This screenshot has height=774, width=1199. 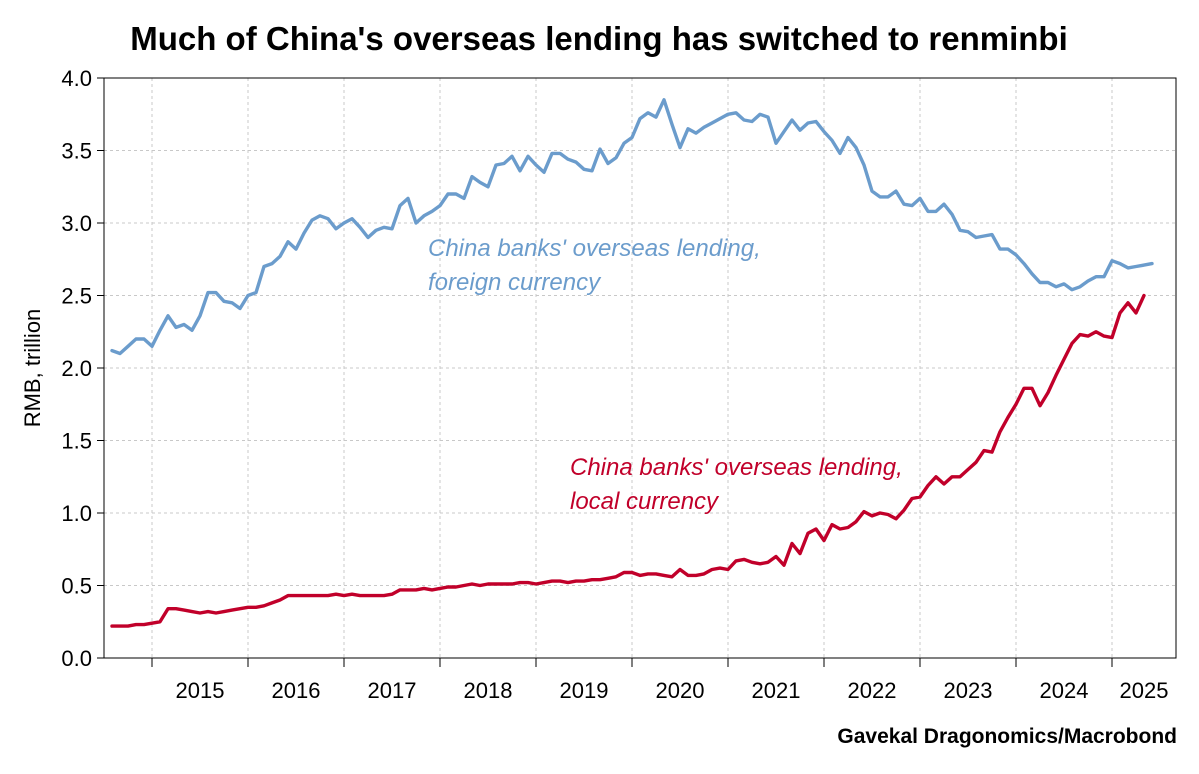 I want to click on y-tick-label: 4.0, so click(x=76, y=78).